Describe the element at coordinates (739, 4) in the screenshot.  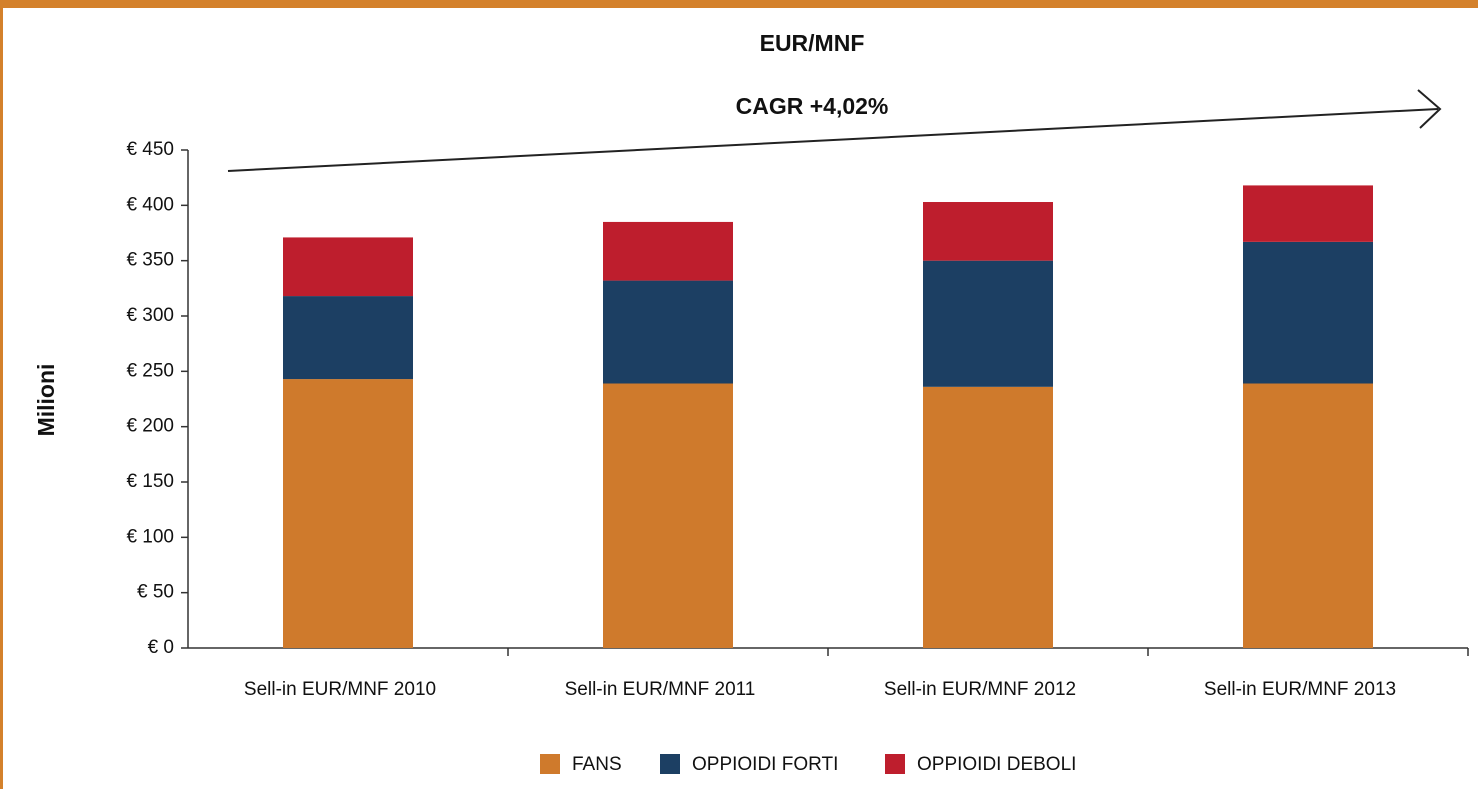
I see `top-border` at that location.